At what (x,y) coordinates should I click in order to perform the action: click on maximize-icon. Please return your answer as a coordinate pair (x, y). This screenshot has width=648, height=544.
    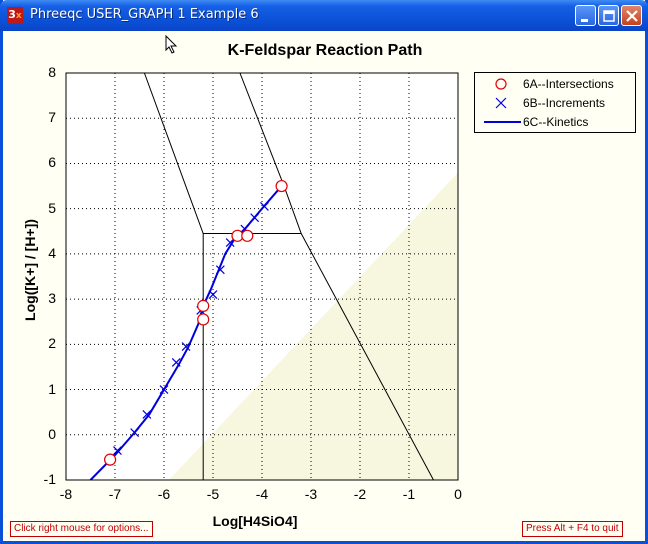
    Looking at the image, I should click on (609, 16).